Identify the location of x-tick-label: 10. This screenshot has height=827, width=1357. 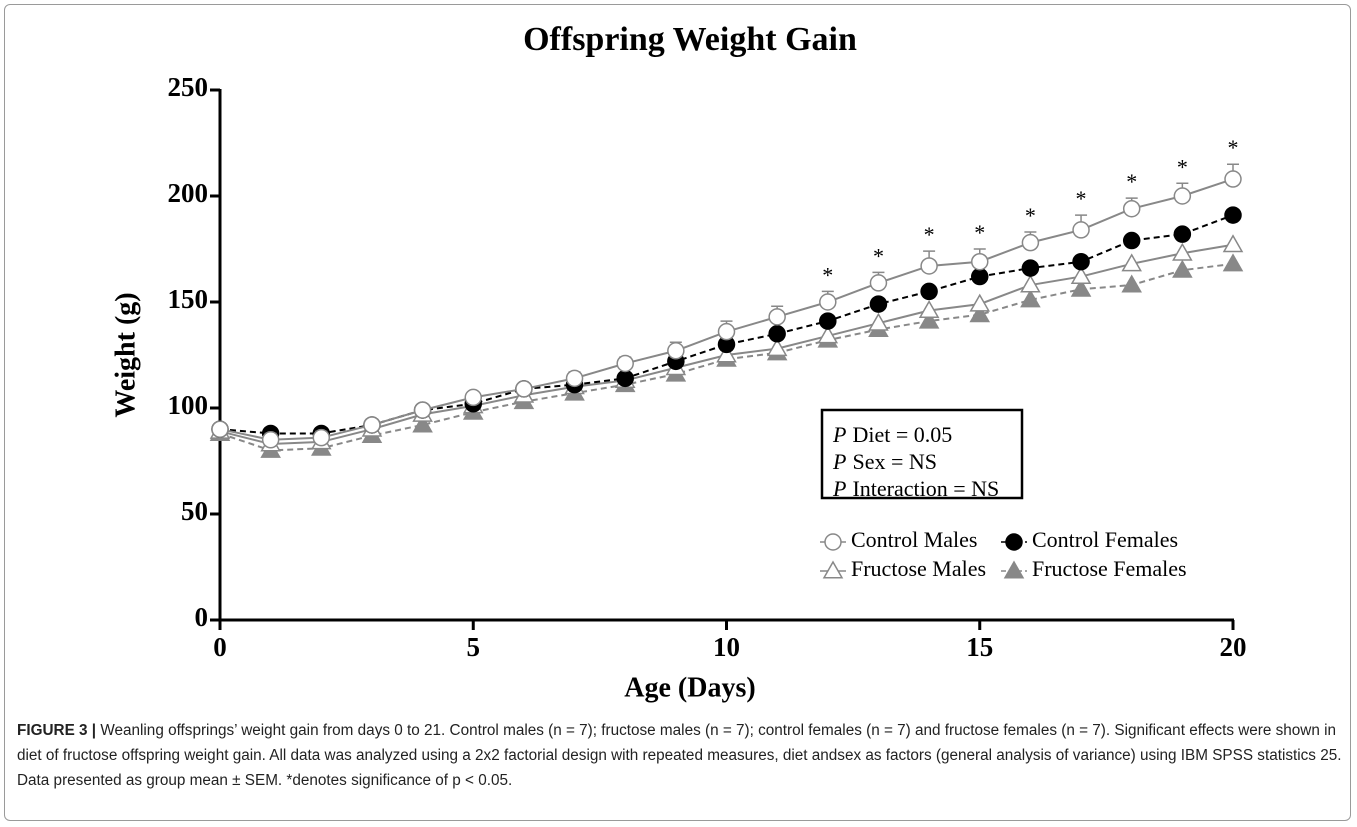
(726, 647).